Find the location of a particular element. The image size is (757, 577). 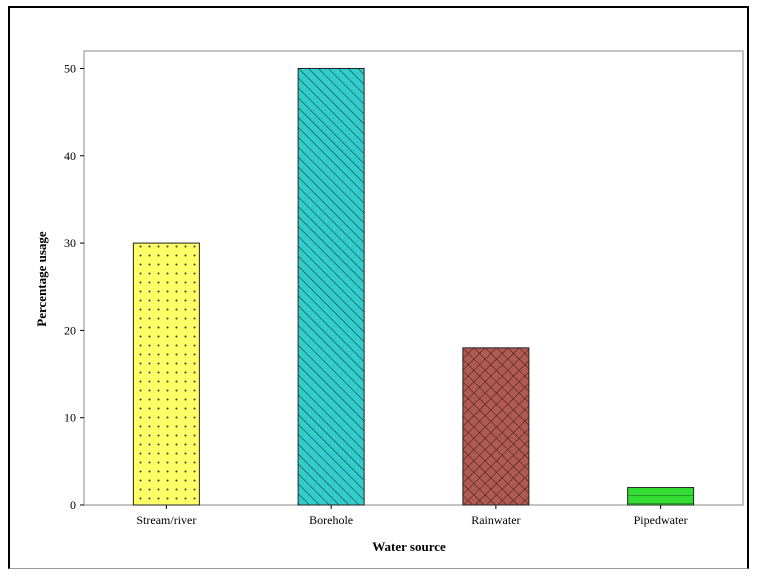

y-axis: 0 10 20 30 40 50 is located at coordinates (74, 286).